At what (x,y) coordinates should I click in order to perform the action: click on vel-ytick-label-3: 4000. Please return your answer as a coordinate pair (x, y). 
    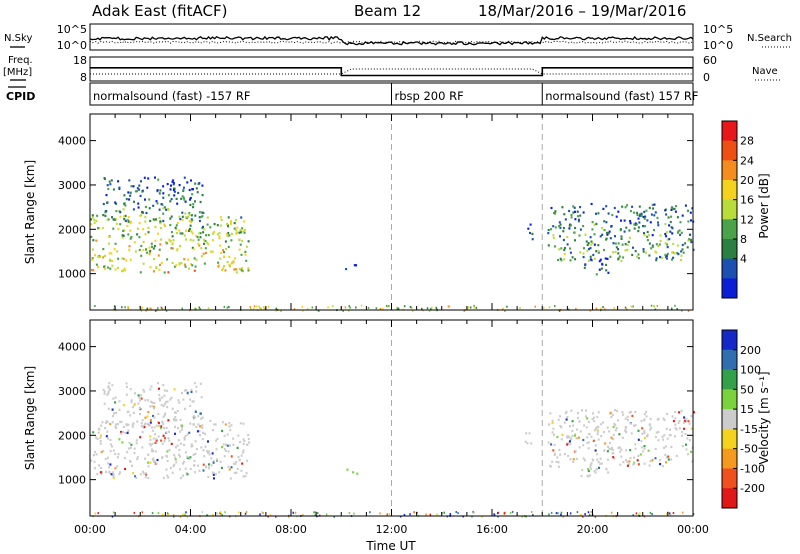
    Looking at the image, I should click on (72, 347).